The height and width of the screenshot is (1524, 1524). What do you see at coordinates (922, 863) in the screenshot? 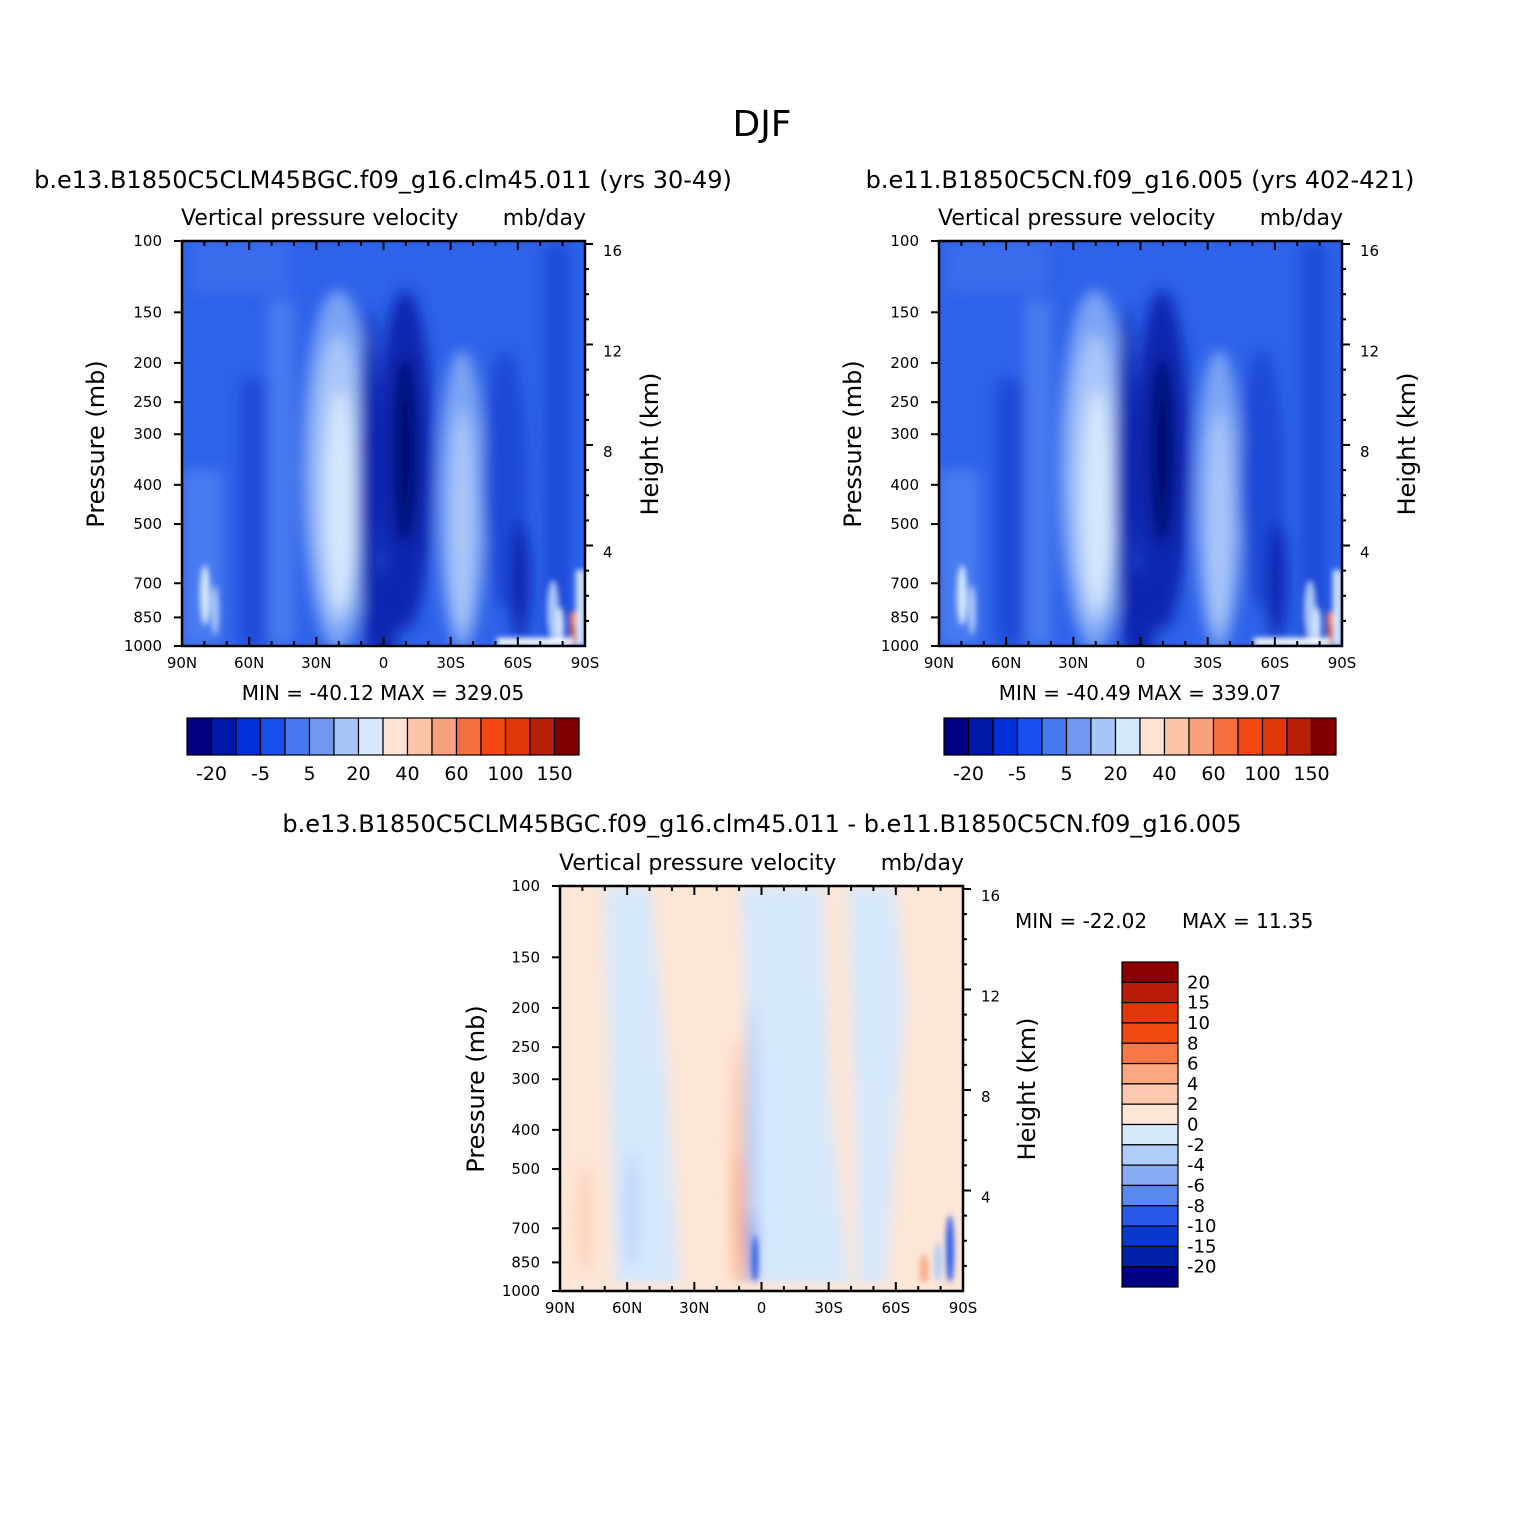
I see `panel-3-subtitle-right: mb/day` at bounding box center [922, 863].